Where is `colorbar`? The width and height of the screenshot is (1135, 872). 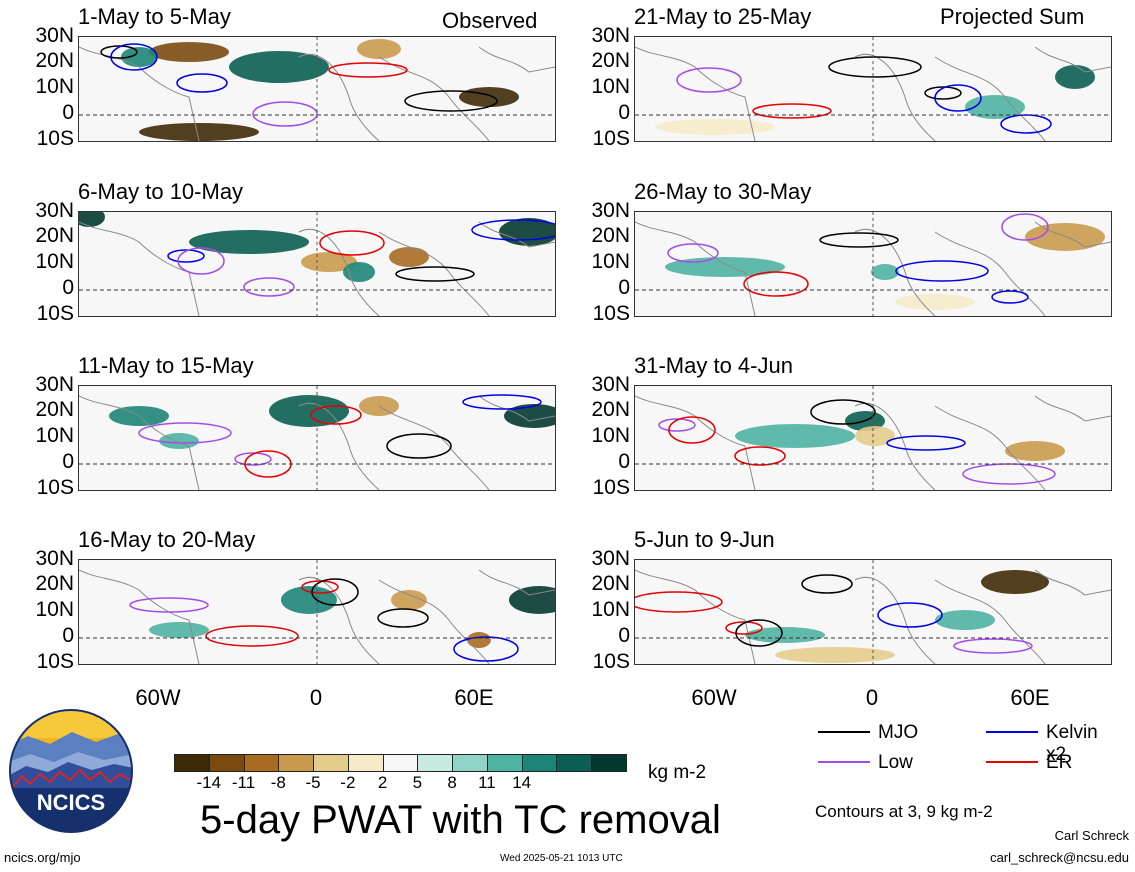 colorbar is located at coordinates (400, 763).